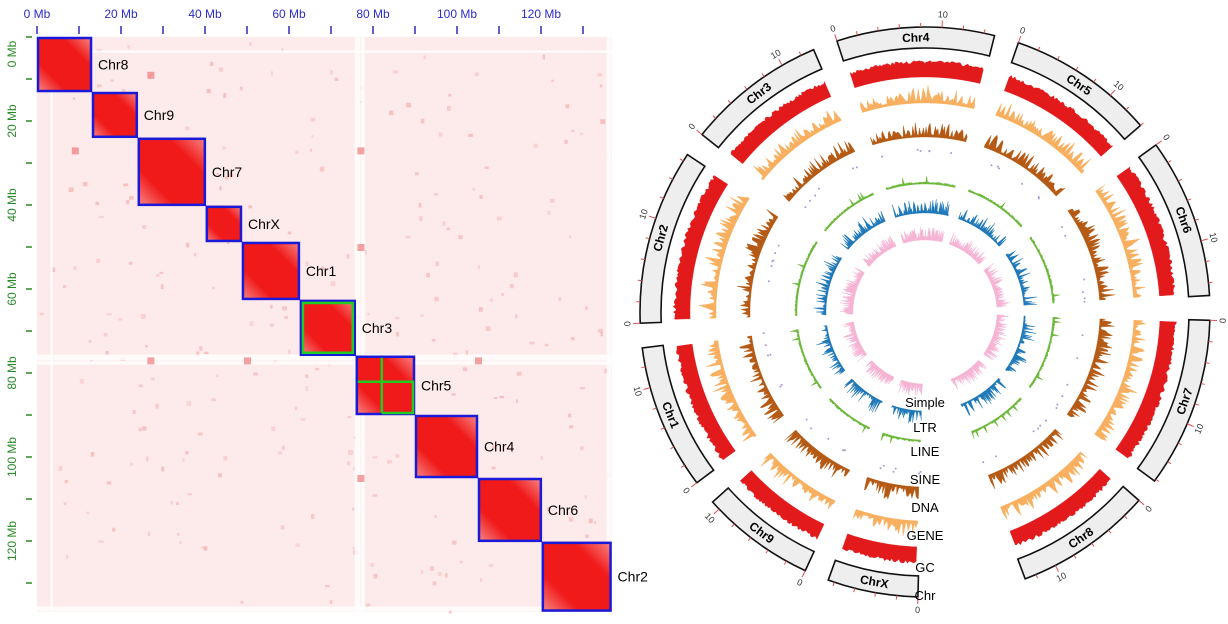 The height and width of the screenshot is (624, 1228). Describe the element at coordinates (926, 595) in the screenshot. I see `track-label: Chr` at that location.